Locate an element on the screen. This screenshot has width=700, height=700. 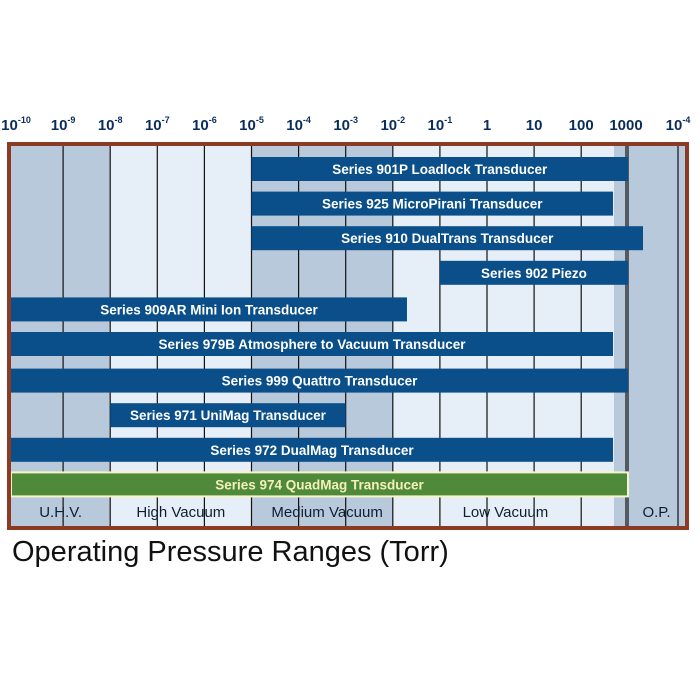
bar-label: Series 999 Quattro Transducer is located at coordinates (320, 381).